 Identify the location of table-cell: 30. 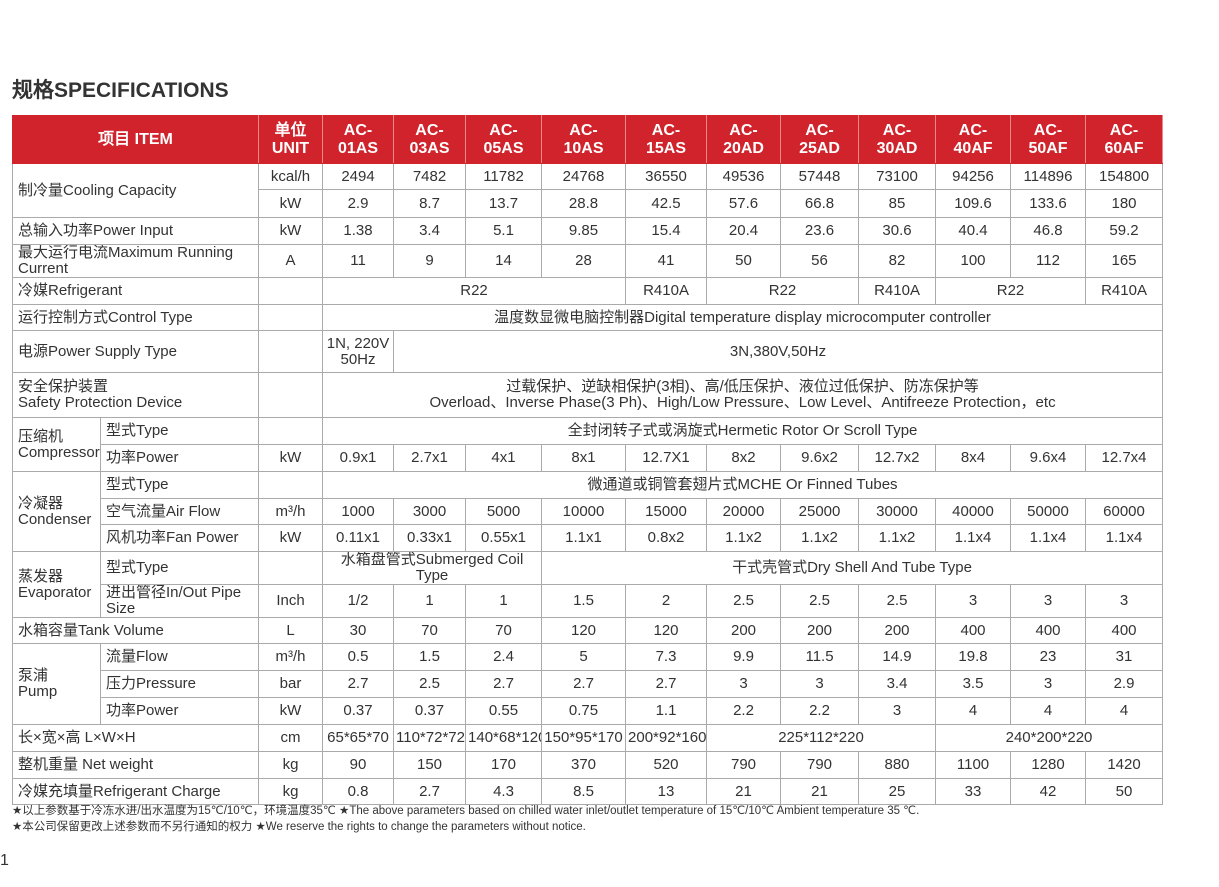
(358, 630).